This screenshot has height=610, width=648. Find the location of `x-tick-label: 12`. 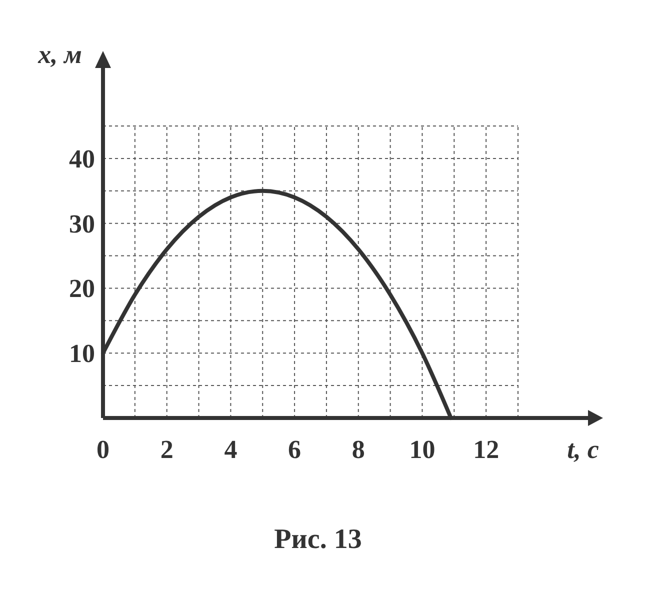

x-tick-label: 12 is located at coordinates (486, 449).